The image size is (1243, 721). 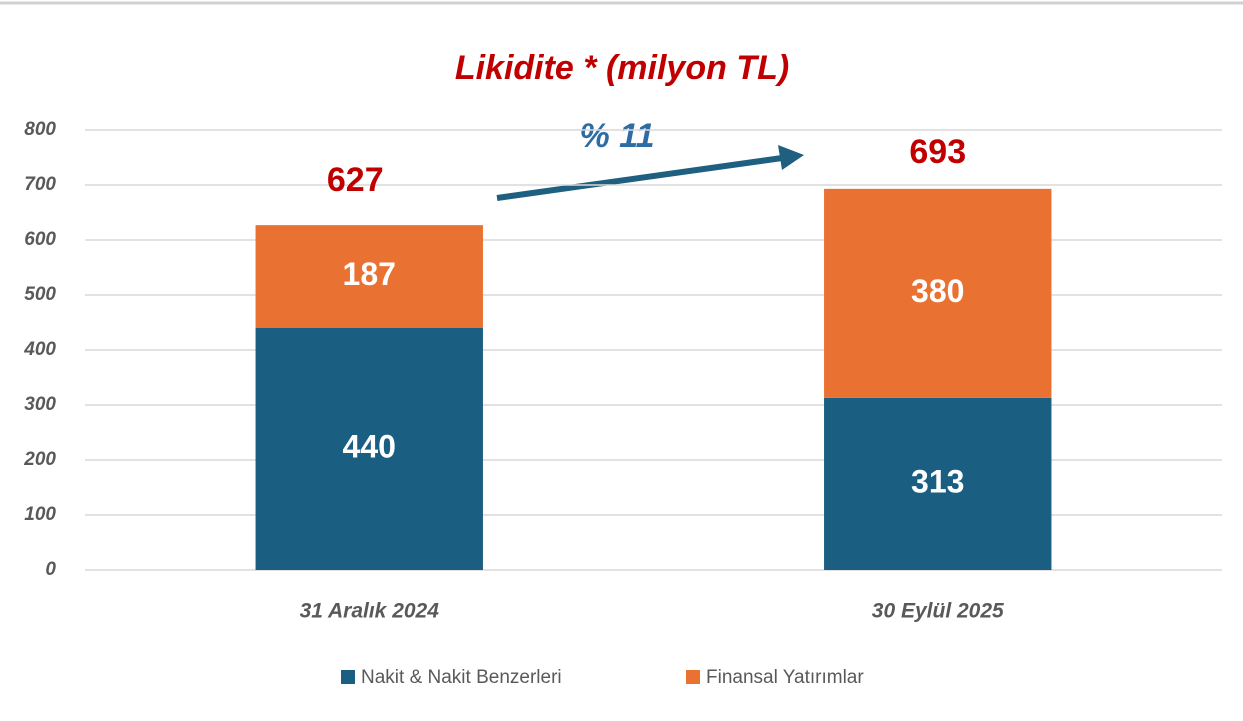 I want to click on total-label: 693, so click(x=937, y=152).